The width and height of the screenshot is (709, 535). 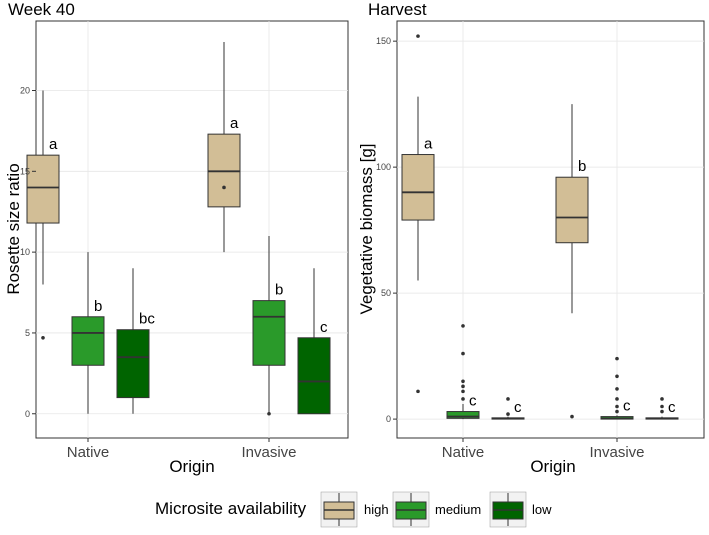 What do you see at coordinates (41, 9) in the screenshot?
I see `panel-1-title: Week 40` at bounding box center [41, 9].